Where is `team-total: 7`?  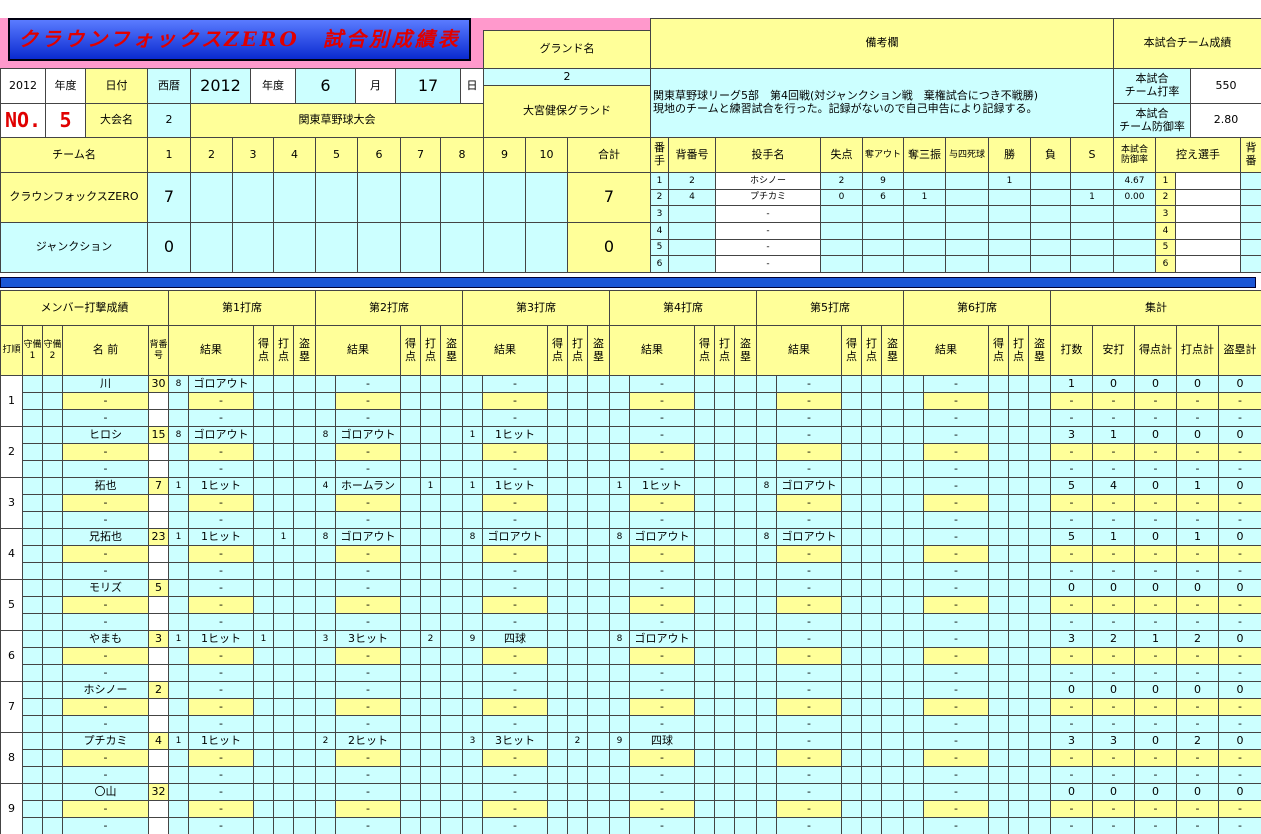 team-total: 7 is located at coordinates (609, 197).